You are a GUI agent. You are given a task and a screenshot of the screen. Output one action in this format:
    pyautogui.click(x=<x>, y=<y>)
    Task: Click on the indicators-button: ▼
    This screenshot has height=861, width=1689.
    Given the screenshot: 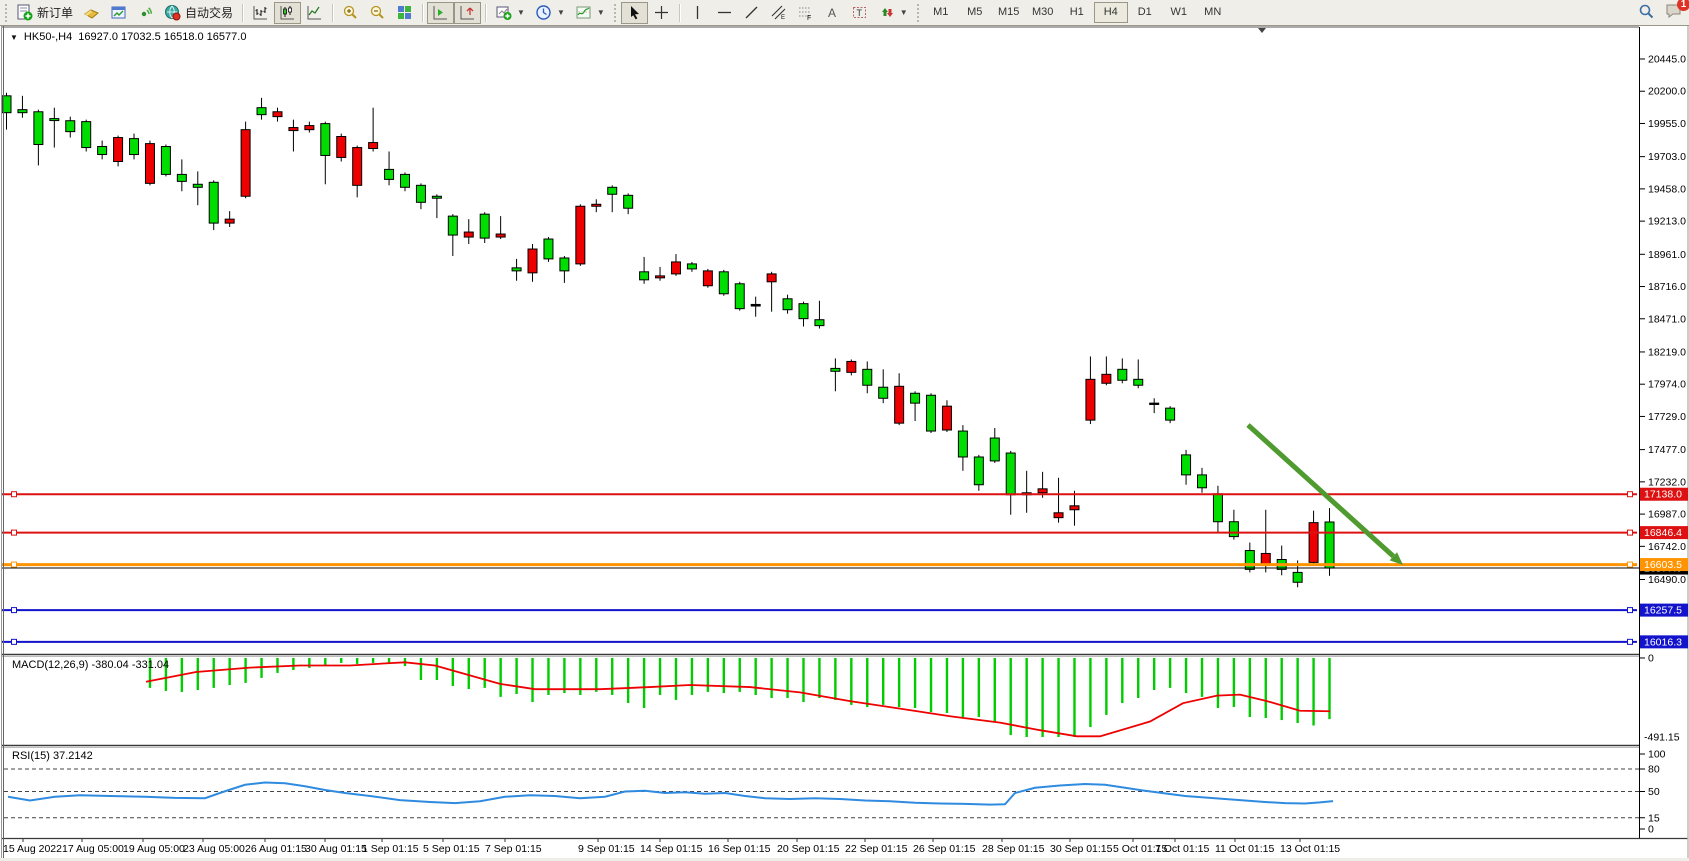 What is the action you would take?
    pyautogui.click(x=590, y=13)
    